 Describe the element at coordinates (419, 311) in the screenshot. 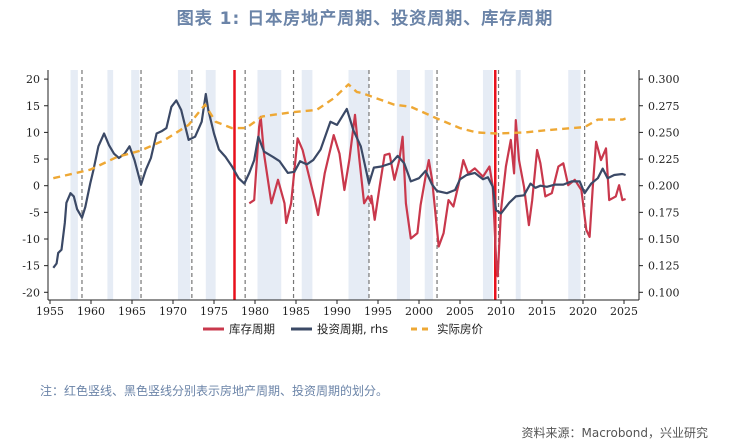

I see `x-tick-label: 2000` at that location.